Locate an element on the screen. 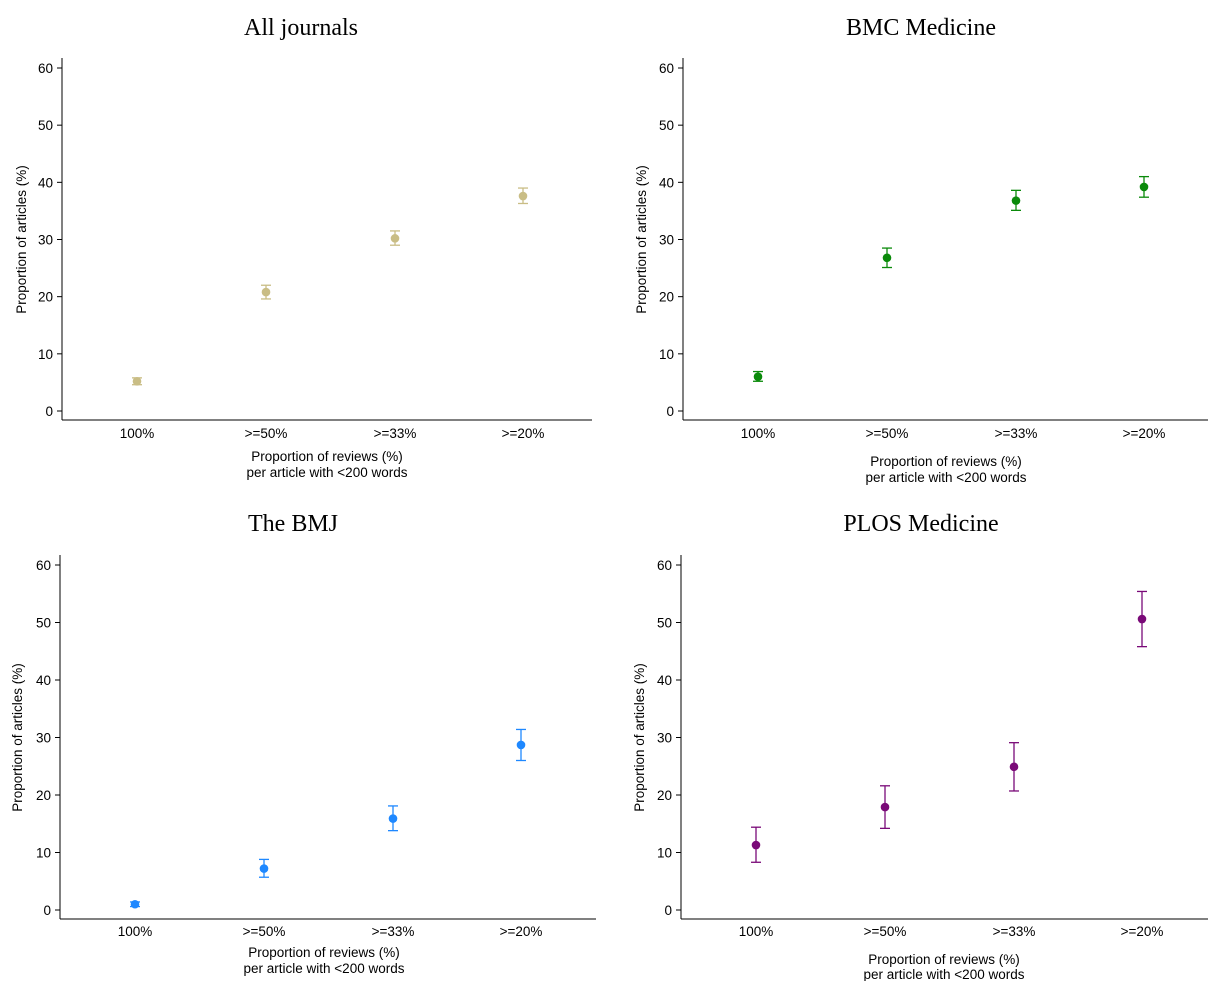 This screenshot has width=1208, height=981. chart-title: All journals is located at coordinates (301, 28).